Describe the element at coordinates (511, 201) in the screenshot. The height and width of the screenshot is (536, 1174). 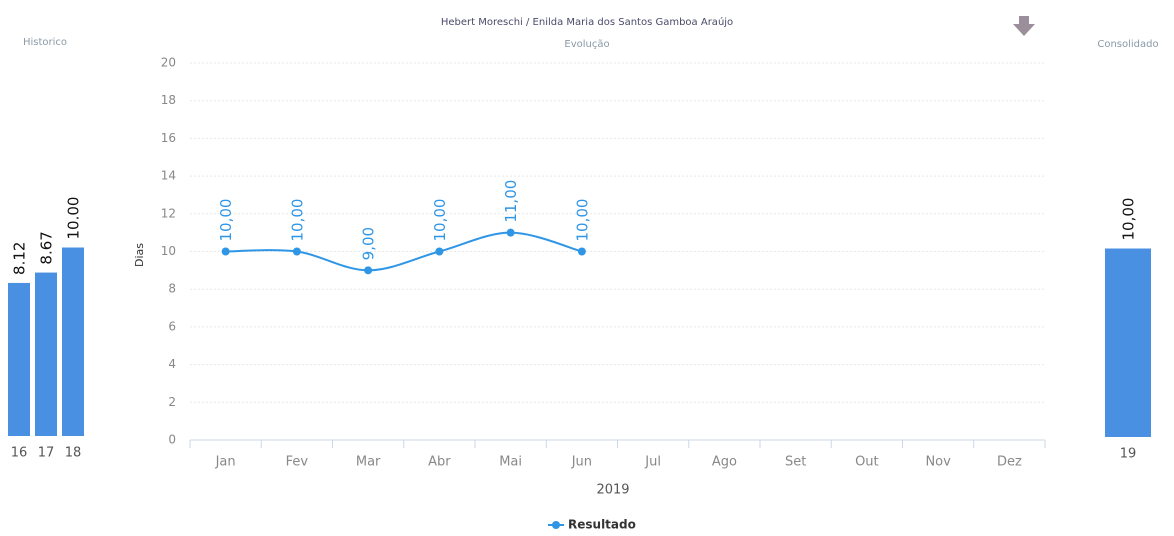
I see `data-label: 11,00` at that location.